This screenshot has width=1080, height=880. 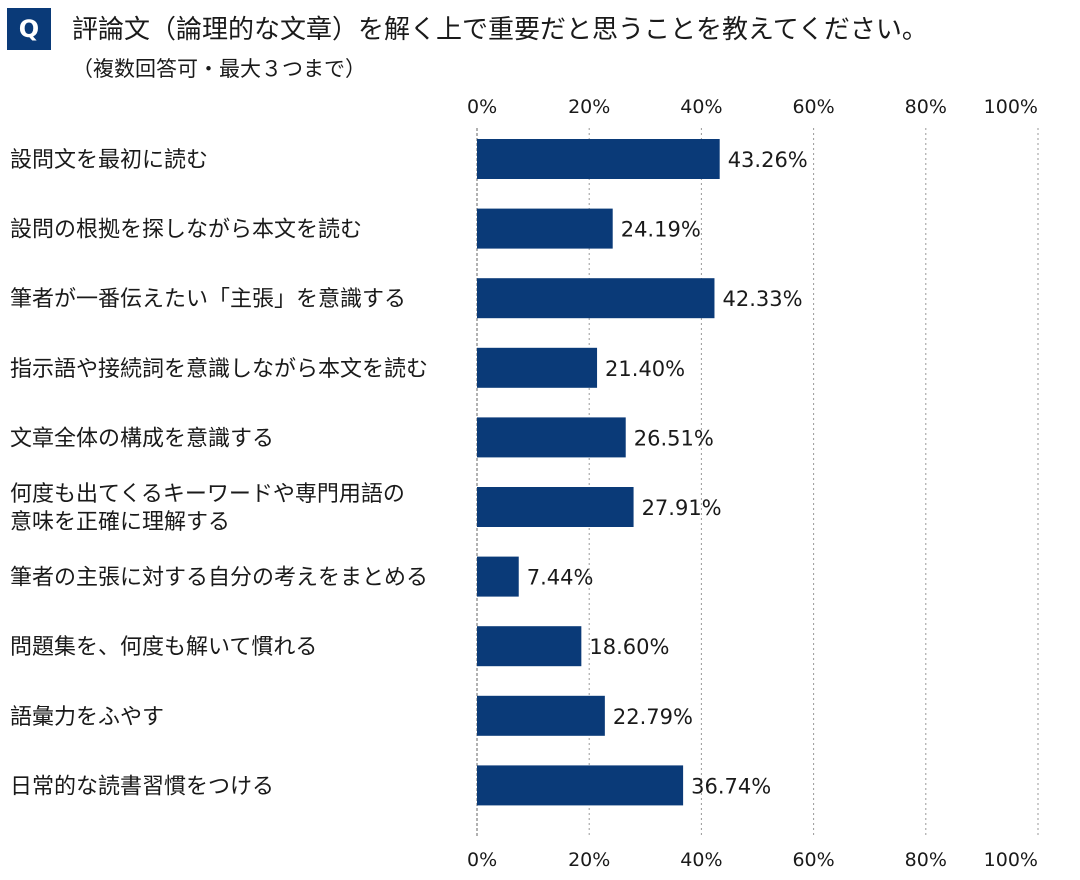 I want to click on value-label: 22.79%, so click(x=653, y=717).